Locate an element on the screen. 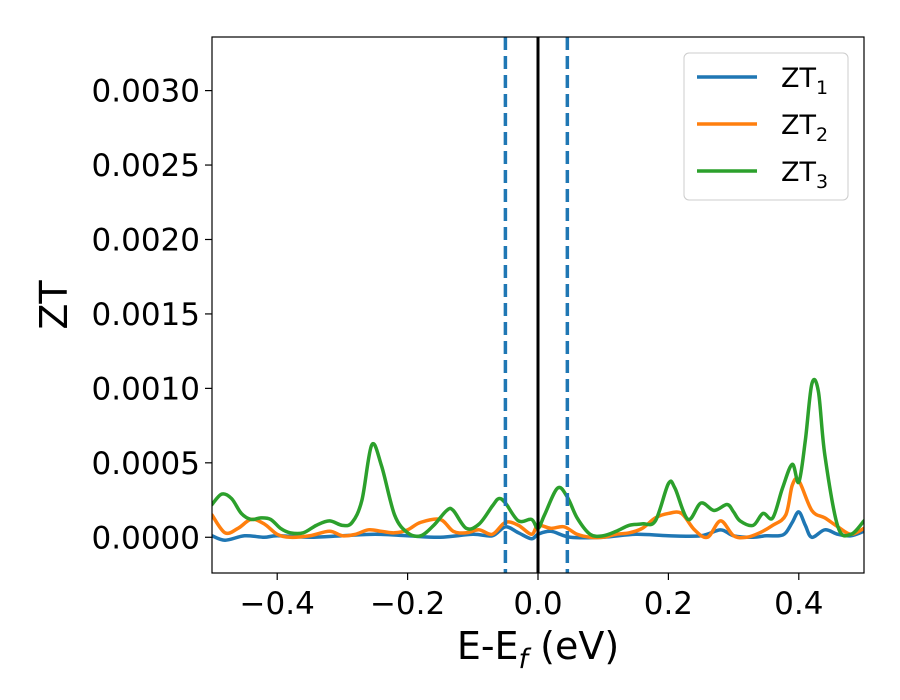 The width and height of the screenshot is (900, 700). x-axis-label-base: E-E is located at coordinates (488, 646).